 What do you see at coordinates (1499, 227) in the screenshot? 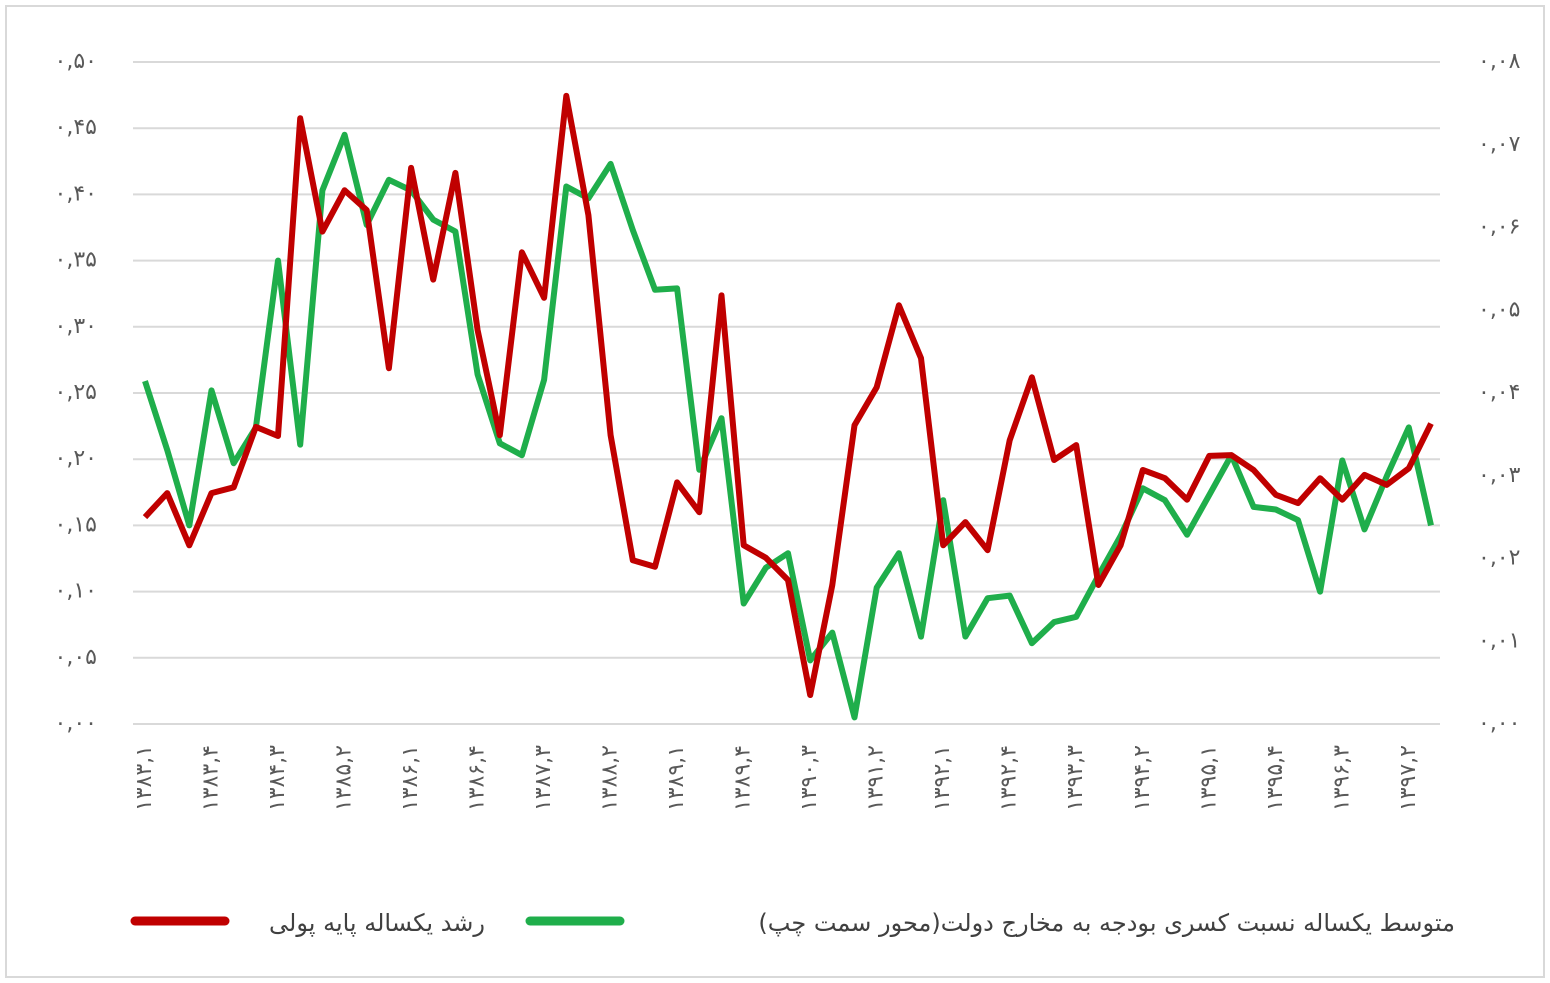
I see `y2-tick-label: ۰,۰۶` at bounding box center [1499, 227].